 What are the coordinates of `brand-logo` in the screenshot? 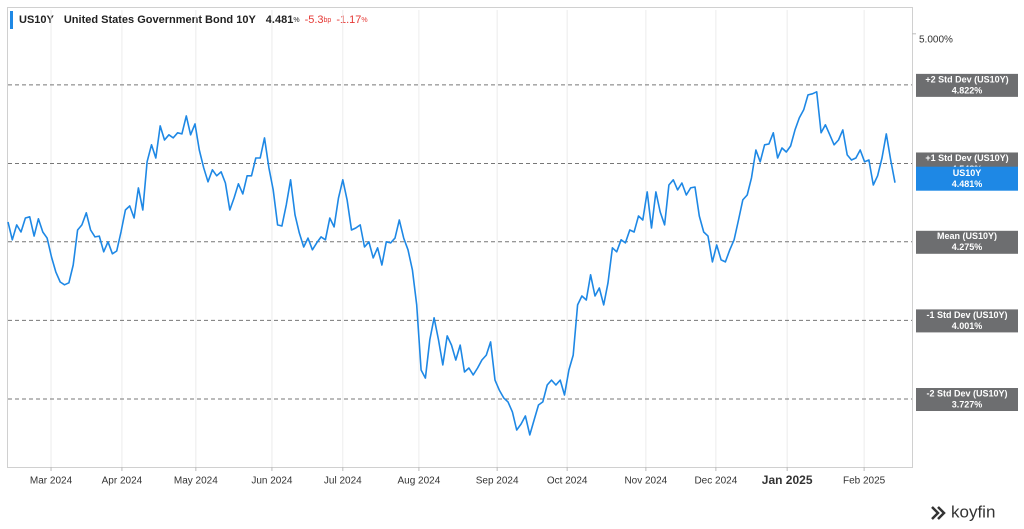 It's located at (938, 513).